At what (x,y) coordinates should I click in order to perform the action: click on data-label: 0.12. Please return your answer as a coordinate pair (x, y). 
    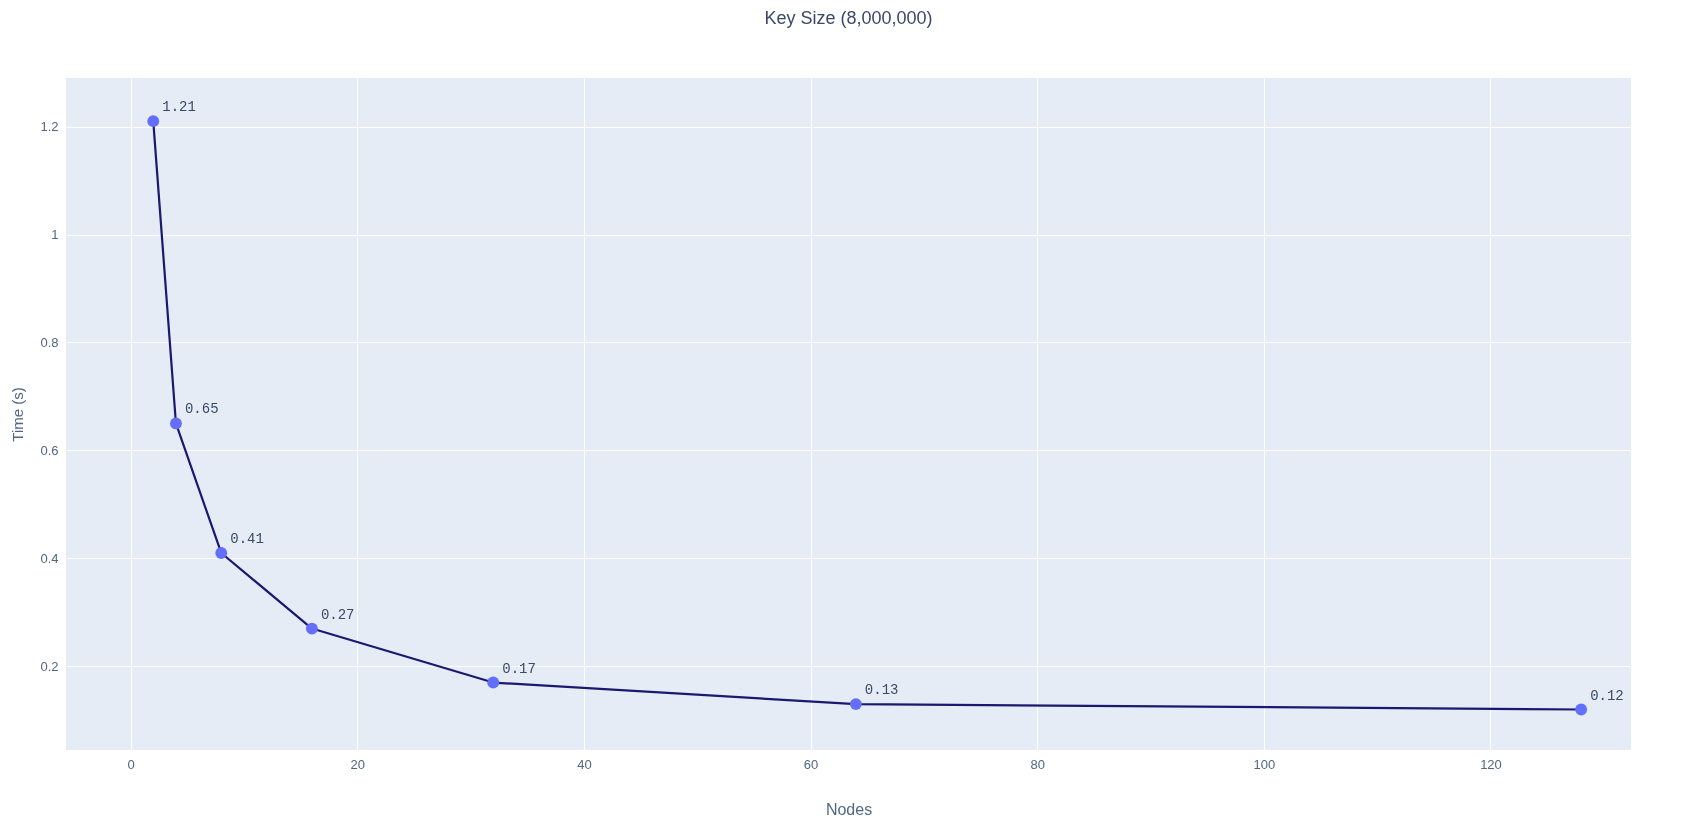
    Looking at the image, I should click on (1607, 695).